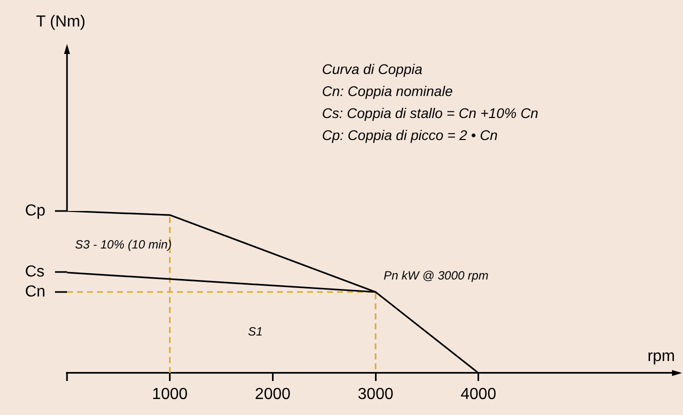 The image size is (683, 415). What do you see at coordinates (478, 395) in the screenshot?
I see `x-tick-label: 4000` at bounding box center [478, 395].